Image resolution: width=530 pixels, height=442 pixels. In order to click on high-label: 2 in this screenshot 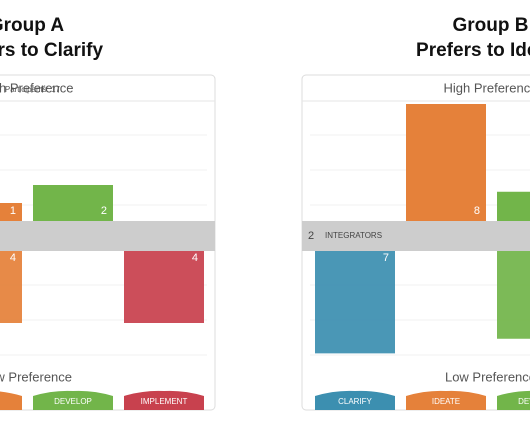, I will do `click(104, 211)`.